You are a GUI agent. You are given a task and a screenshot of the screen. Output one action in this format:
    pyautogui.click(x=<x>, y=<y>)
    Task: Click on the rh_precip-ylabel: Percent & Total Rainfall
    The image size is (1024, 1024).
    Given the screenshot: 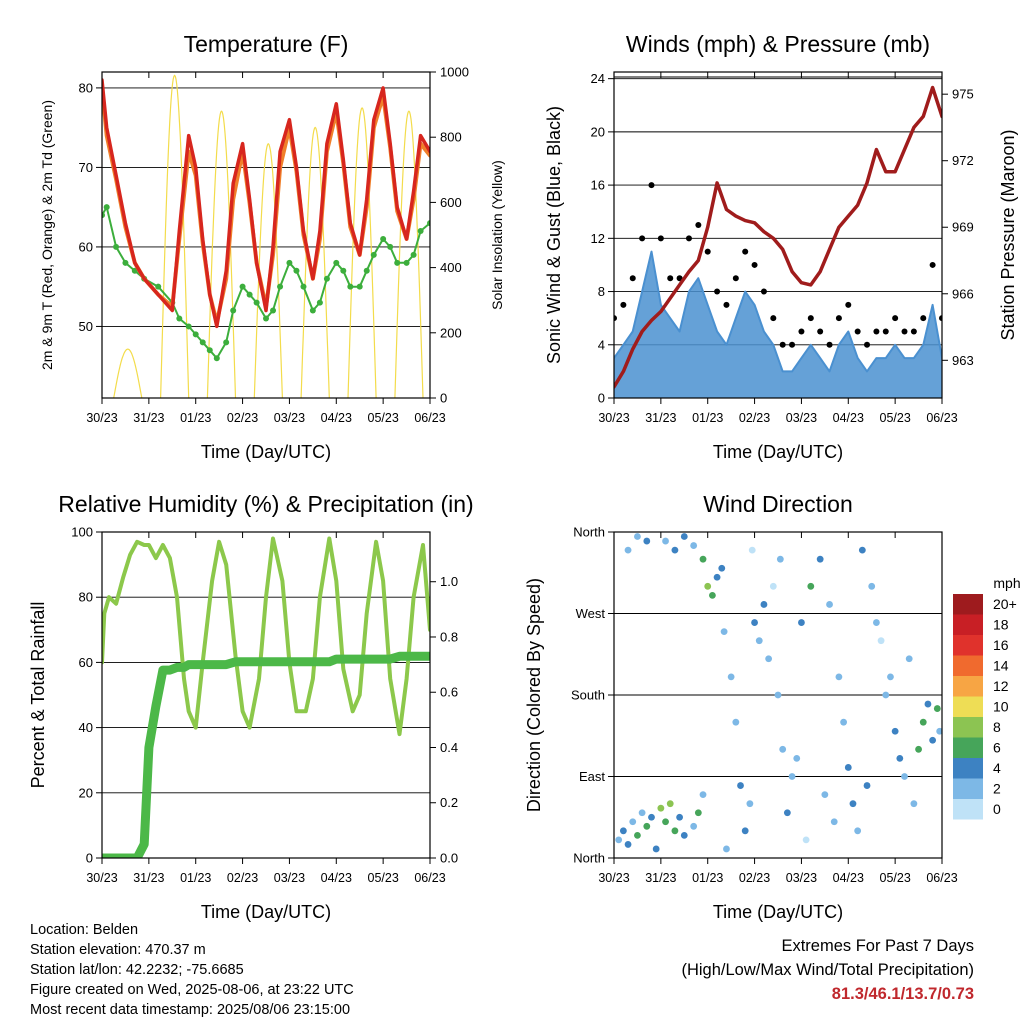 What is the action you would take?
    pyautogui.click(x=38, y=695)
    